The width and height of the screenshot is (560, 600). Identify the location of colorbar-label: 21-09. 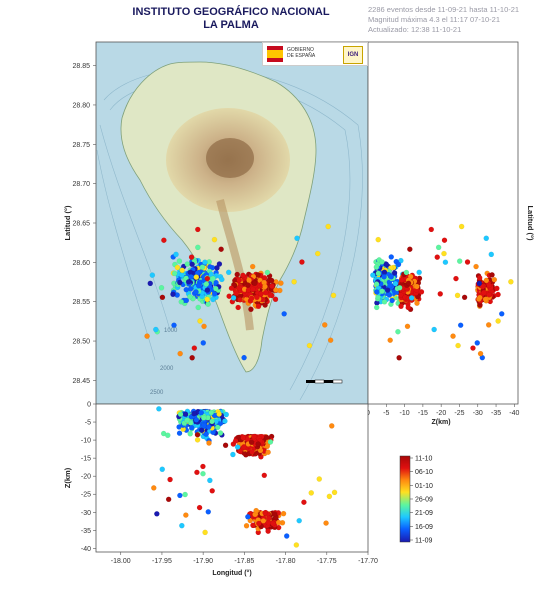
(424, 513).